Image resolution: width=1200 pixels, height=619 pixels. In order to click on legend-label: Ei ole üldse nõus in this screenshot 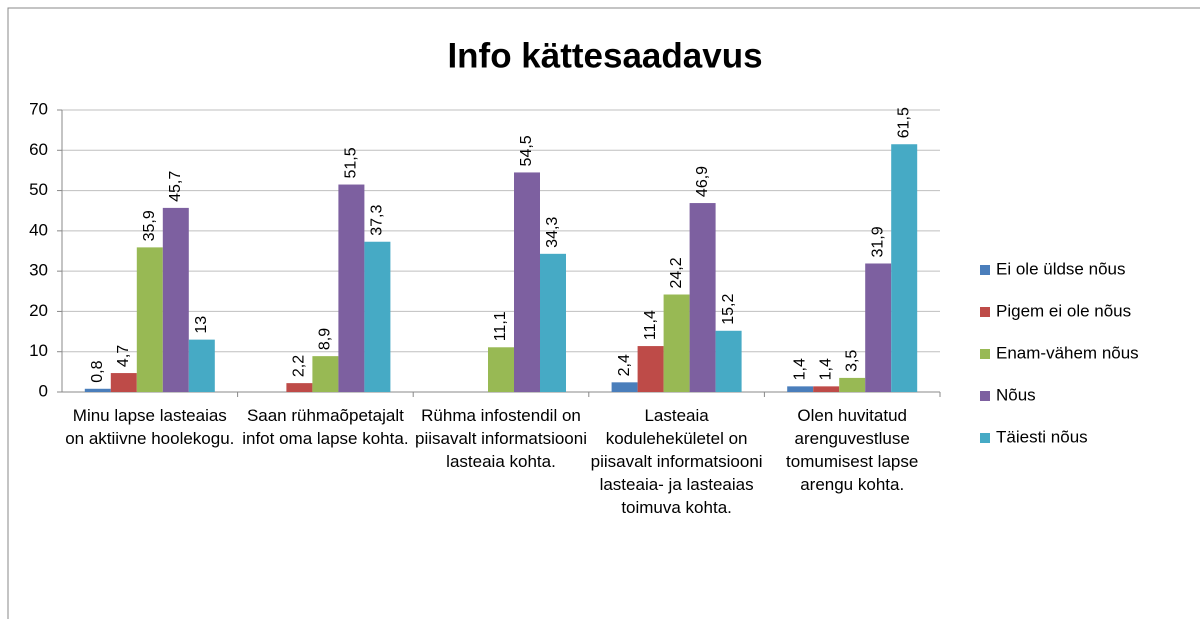, I will do `click(1060, 268)`.